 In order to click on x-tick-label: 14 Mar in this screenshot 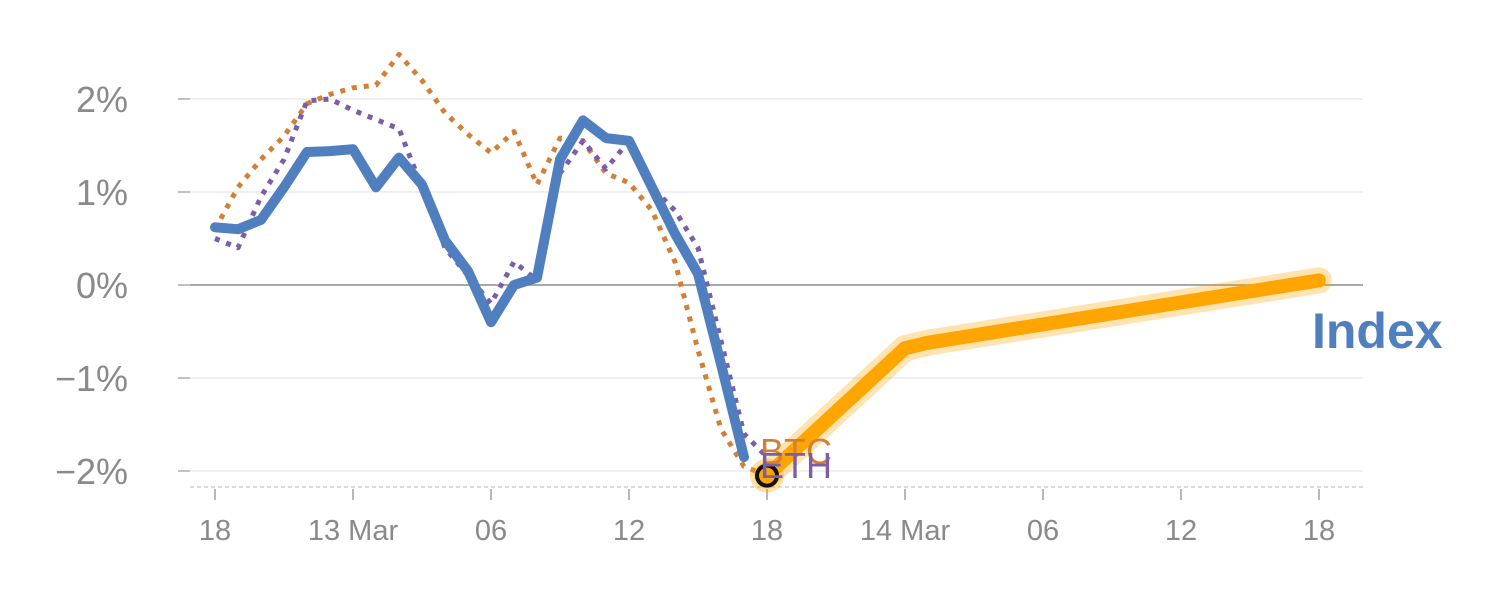, I will do `click(905, 531)`.